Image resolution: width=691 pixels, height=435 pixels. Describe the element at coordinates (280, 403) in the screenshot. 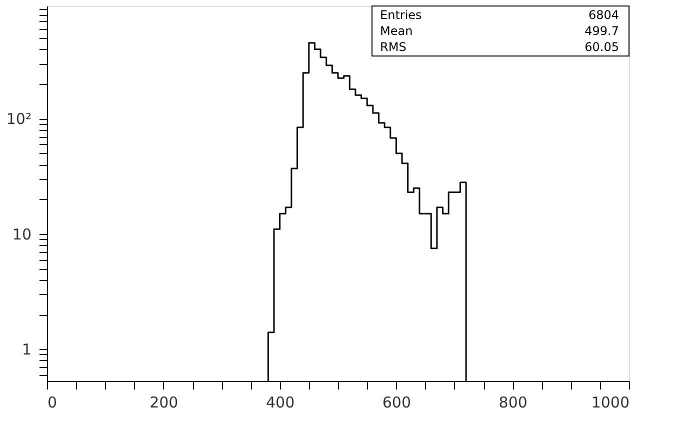

I see `x-tick-label: 400` at that location.